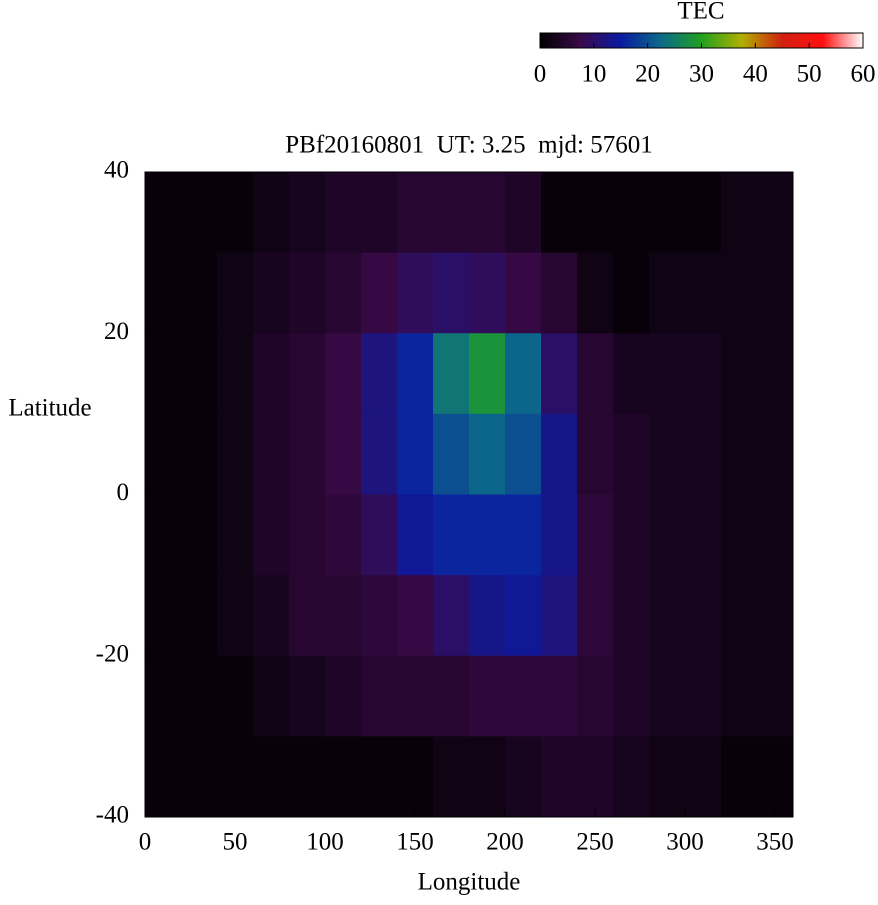 Image resolution: width=878 pixels, height=905 pixels. Describe the element at coordinates (325, 842) in the screenshot. I see `x-tick-label: 100` at that location.